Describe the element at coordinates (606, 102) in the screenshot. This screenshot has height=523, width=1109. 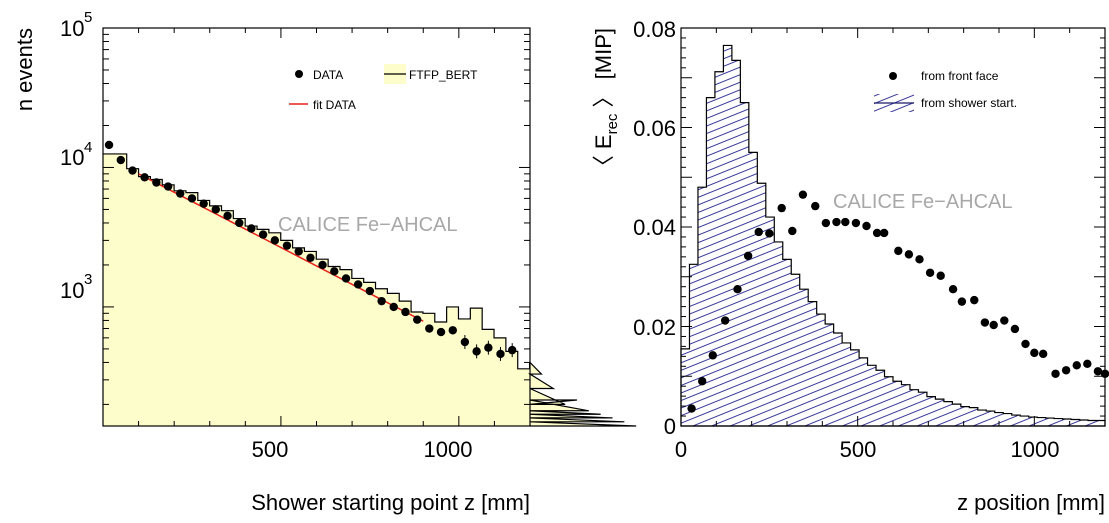
I see `right-y-axis-title: 〈 Erec 〉 [MIP]` at that location.